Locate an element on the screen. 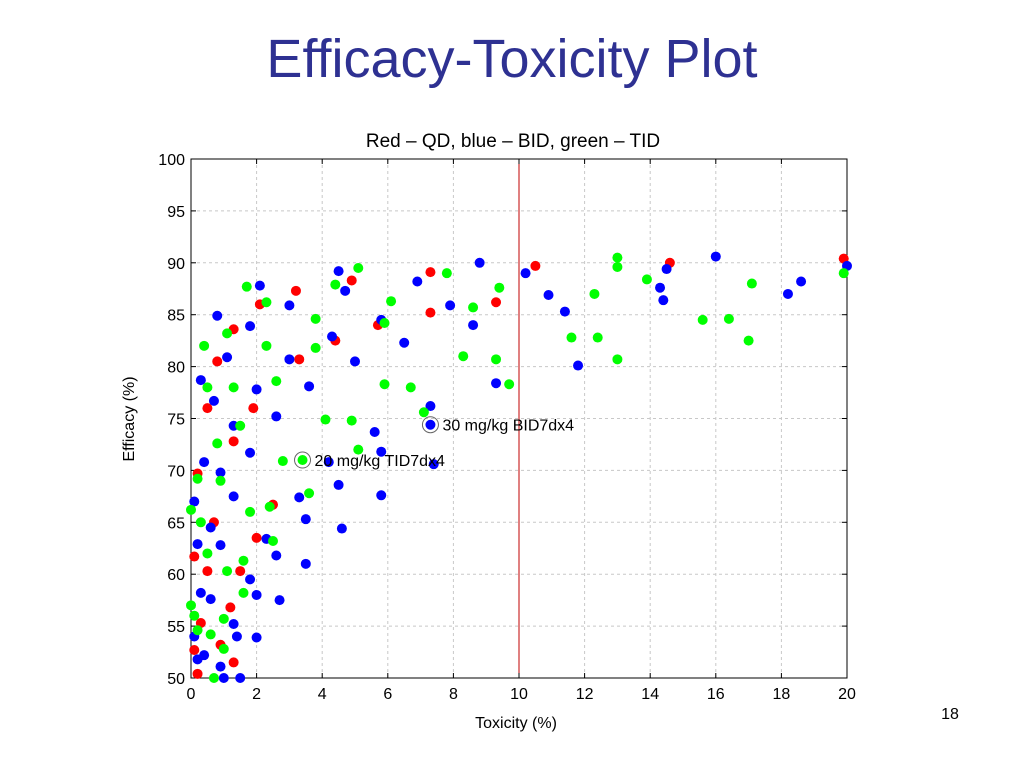 The width and height of the screenshot is (1024, 768). slide-number: 18 is located at coordinates (950, 714).